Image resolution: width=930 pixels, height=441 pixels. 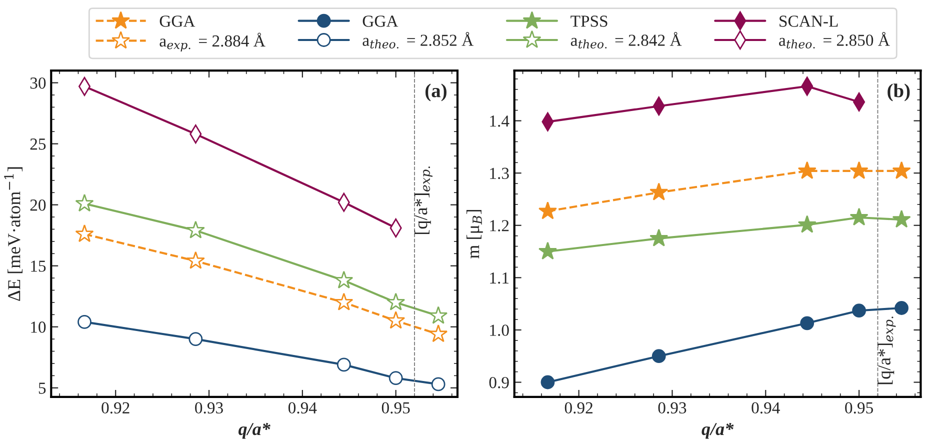 What do you see at coordinates (499, 330) in the screenshot?
I see `y-tick-label: 1.0` at bounding box center [499, 330].